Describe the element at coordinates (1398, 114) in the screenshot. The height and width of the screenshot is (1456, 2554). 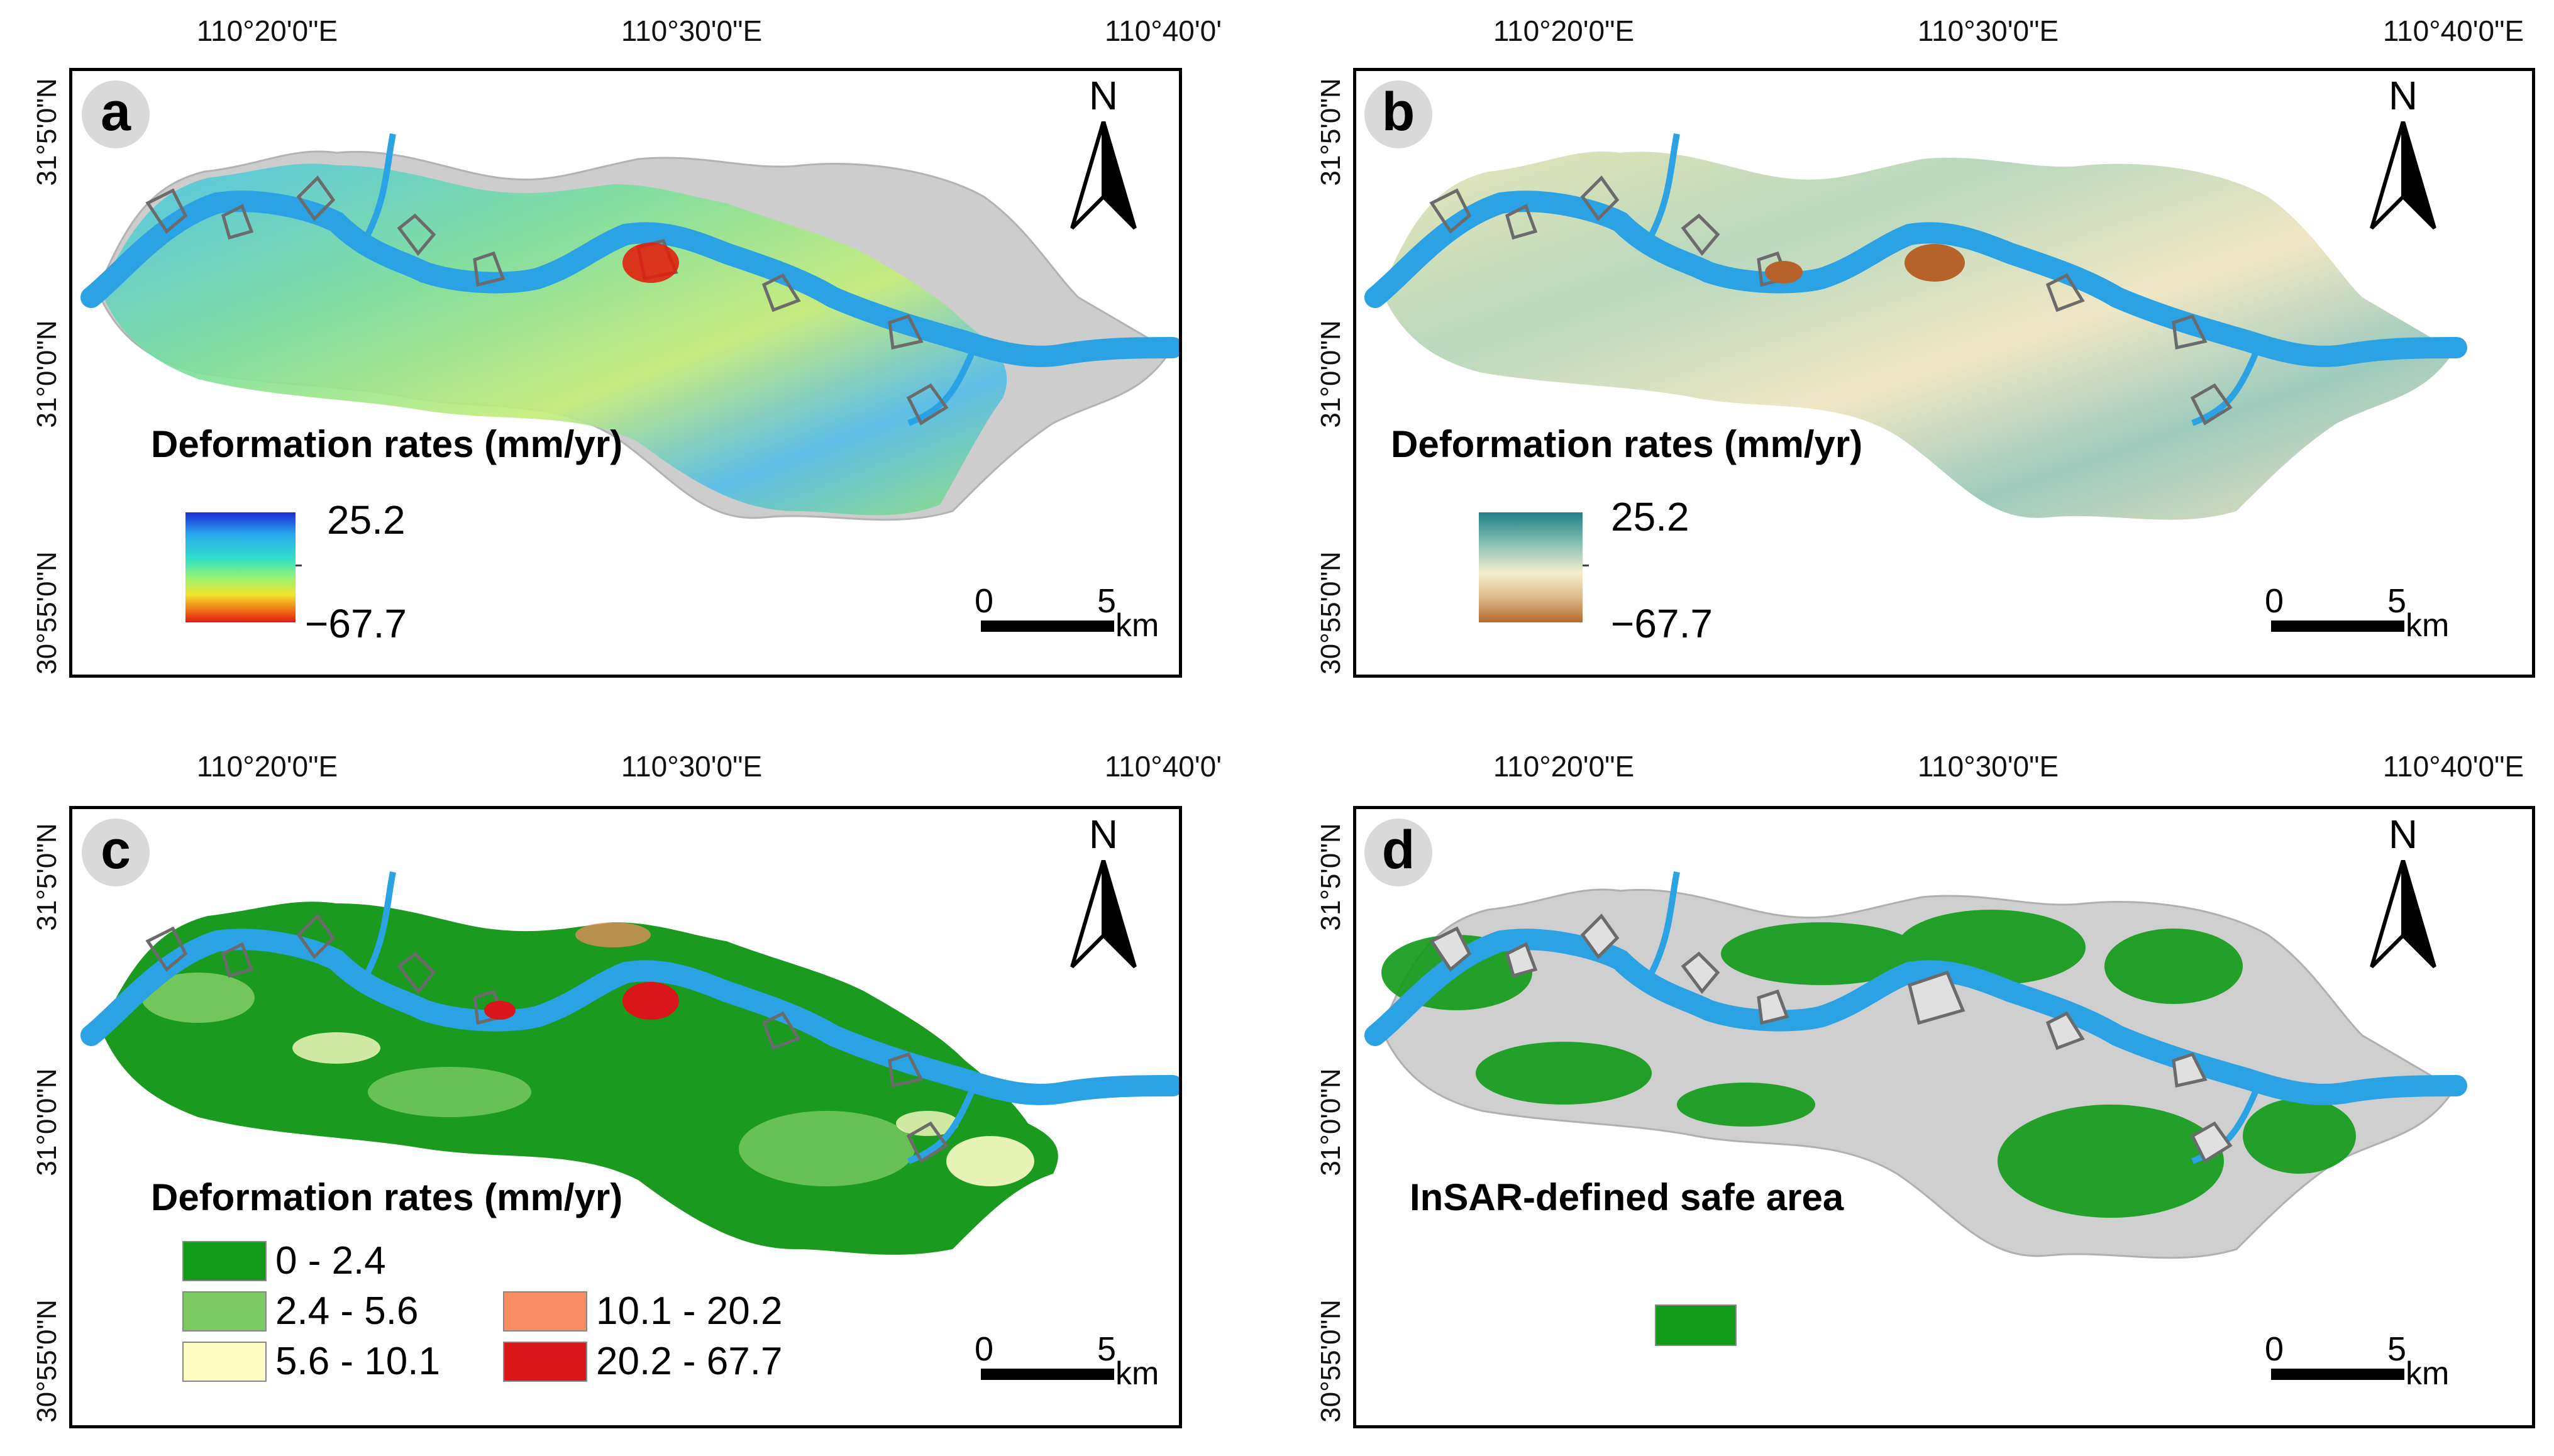
I see `panel-letter-badge: b` at that location.